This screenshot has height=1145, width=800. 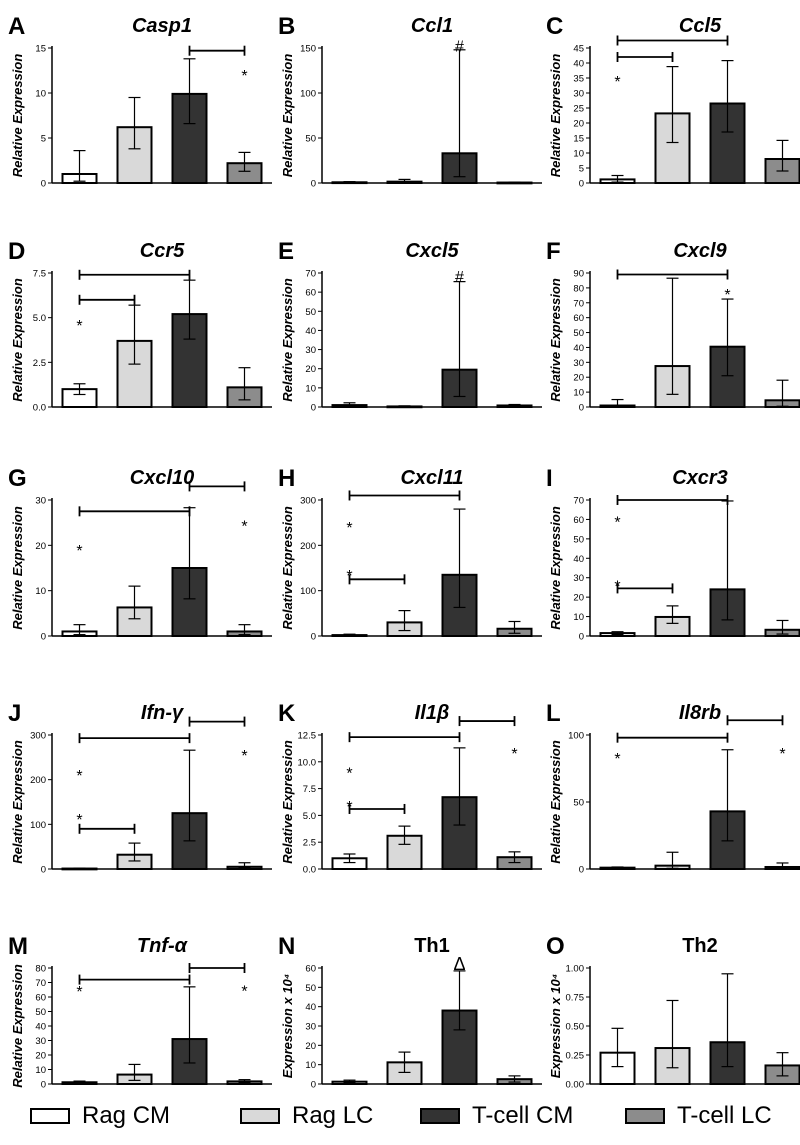 What do you see at coordinates (578, 578) in the screenshot?
I see `y-tick-label-i-3: 30` at bounding box center [578, 578].